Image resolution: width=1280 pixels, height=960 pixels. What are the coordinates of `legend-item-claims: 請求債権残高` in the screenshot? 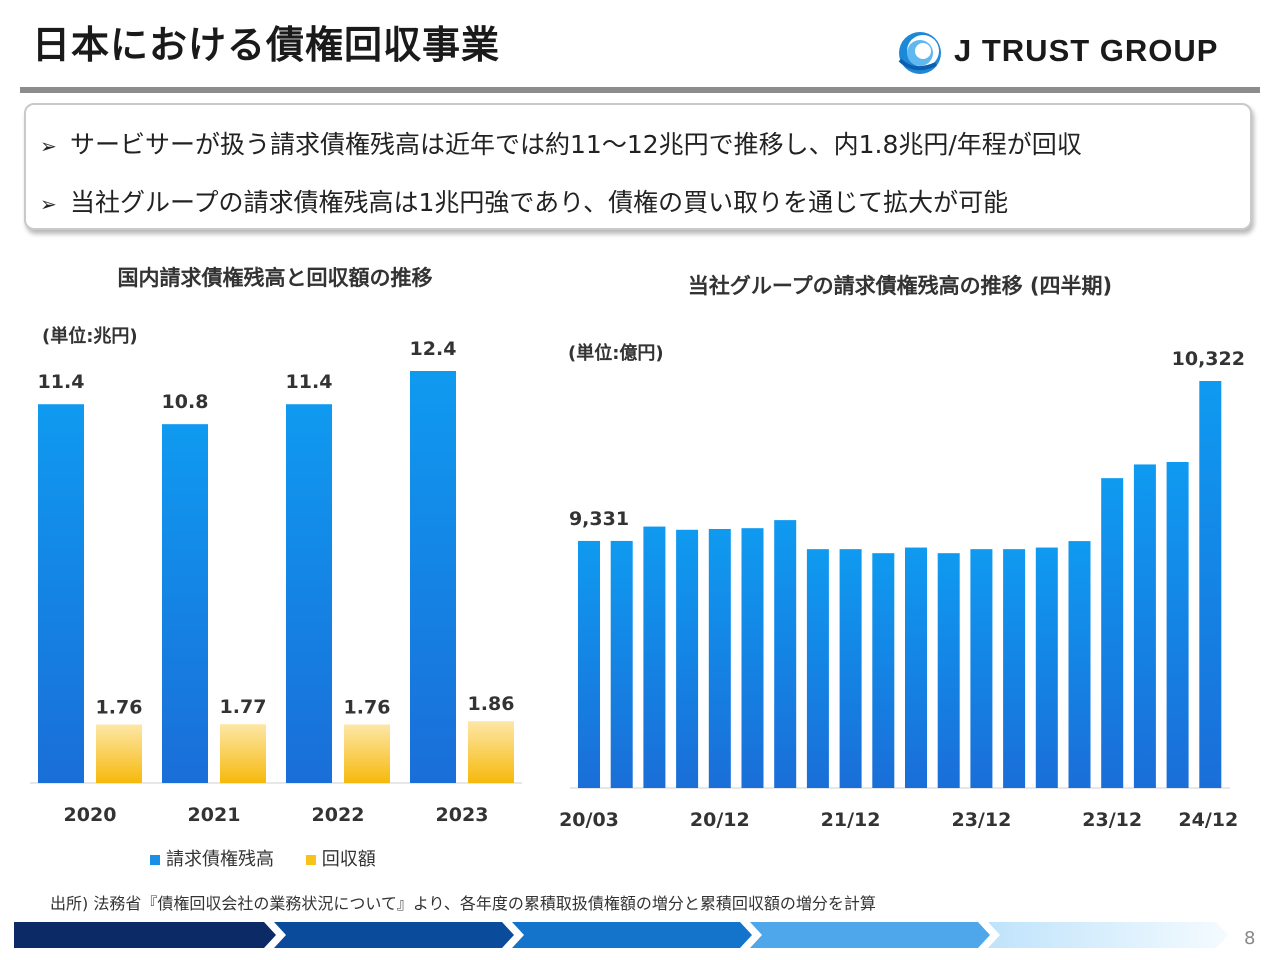 It's located at (212, 858).